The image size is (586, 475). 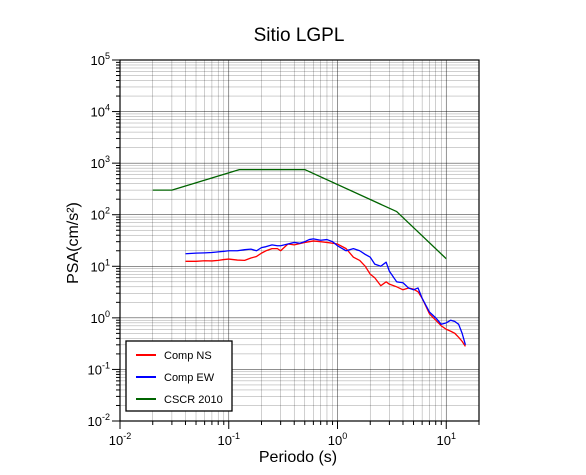 What do you see at coordinates (193, 400) in the screenshot?
I see `legend-label: CSCR 2010` at bounding box center [193, 400].